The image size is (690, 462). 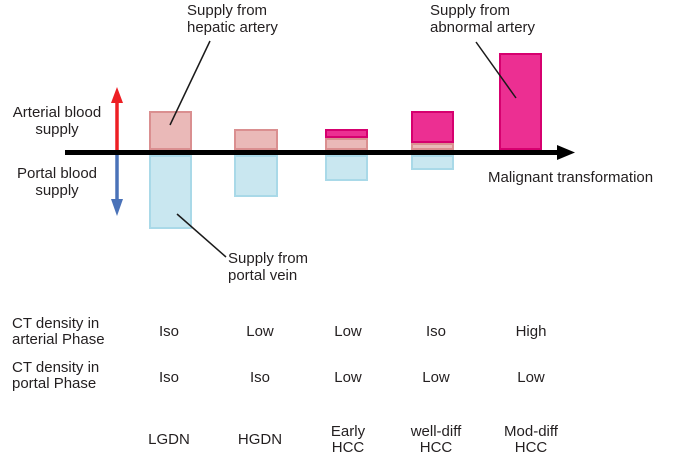 I want to click on bar-abnormal-arterial-early-hcc, so click(x=346, y=133).